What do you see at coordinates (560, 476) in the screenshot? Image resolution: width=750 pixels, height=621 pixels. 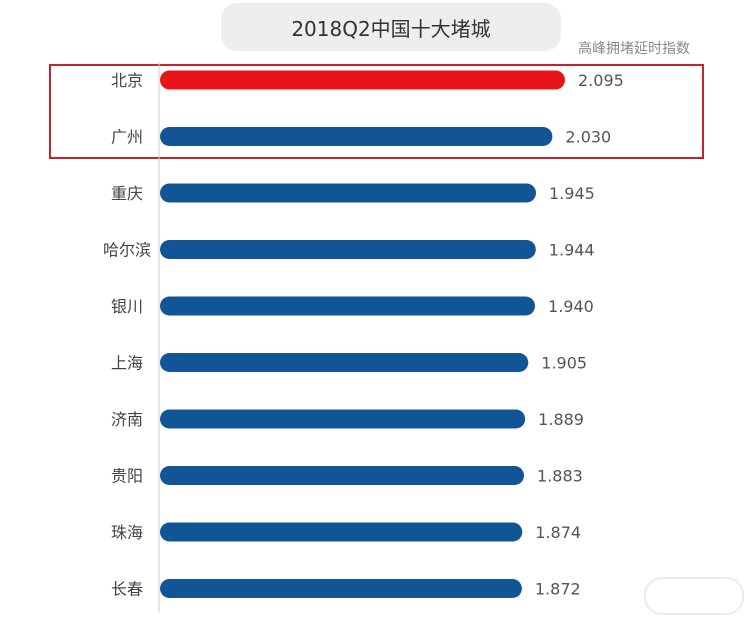 I see `data-label: 1.883` at bounding box center [560, 476].